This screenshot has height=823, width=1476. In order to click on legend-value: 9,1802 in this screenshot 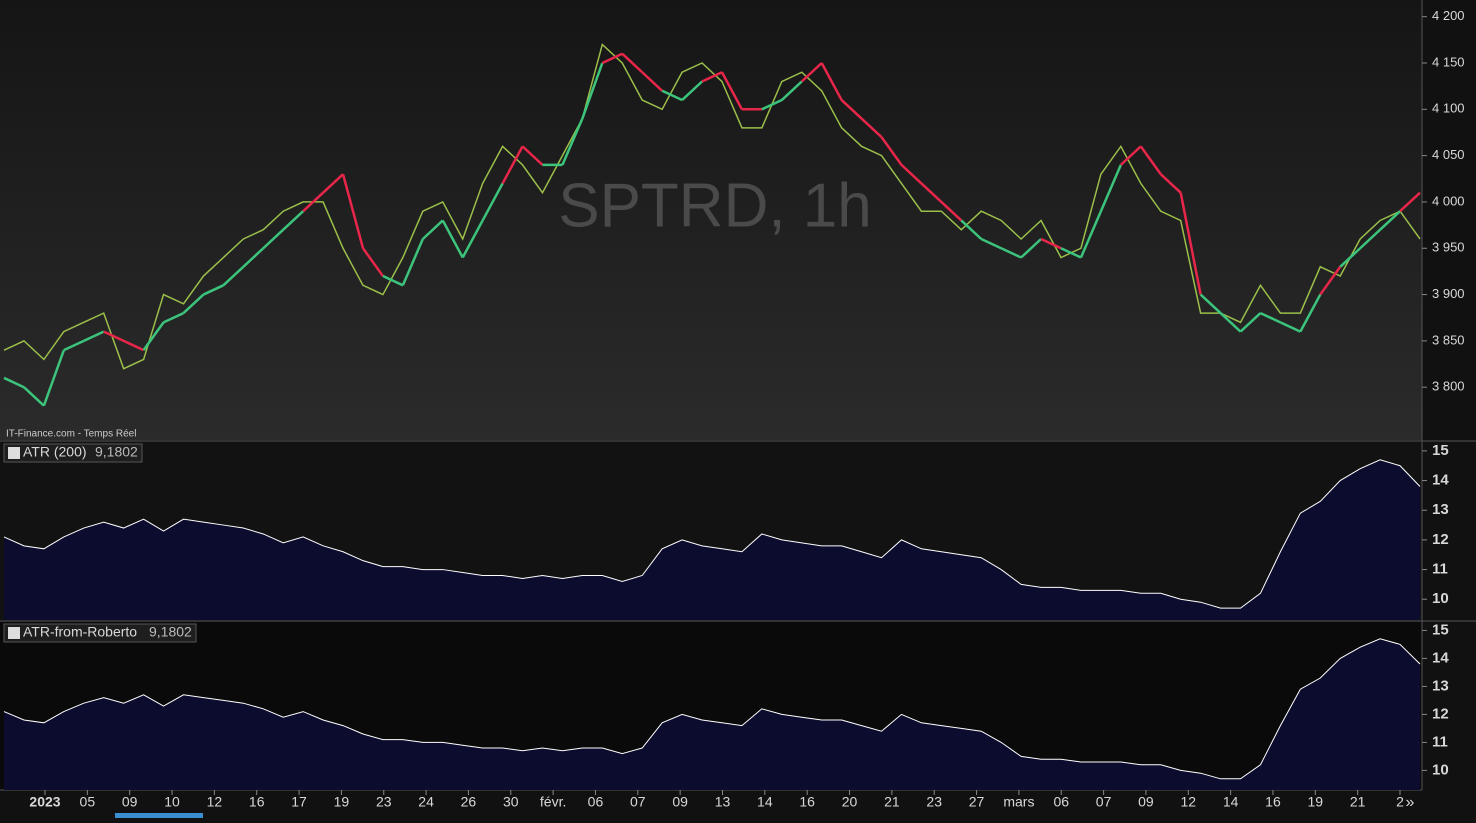, I will do `click(116, 452)`.